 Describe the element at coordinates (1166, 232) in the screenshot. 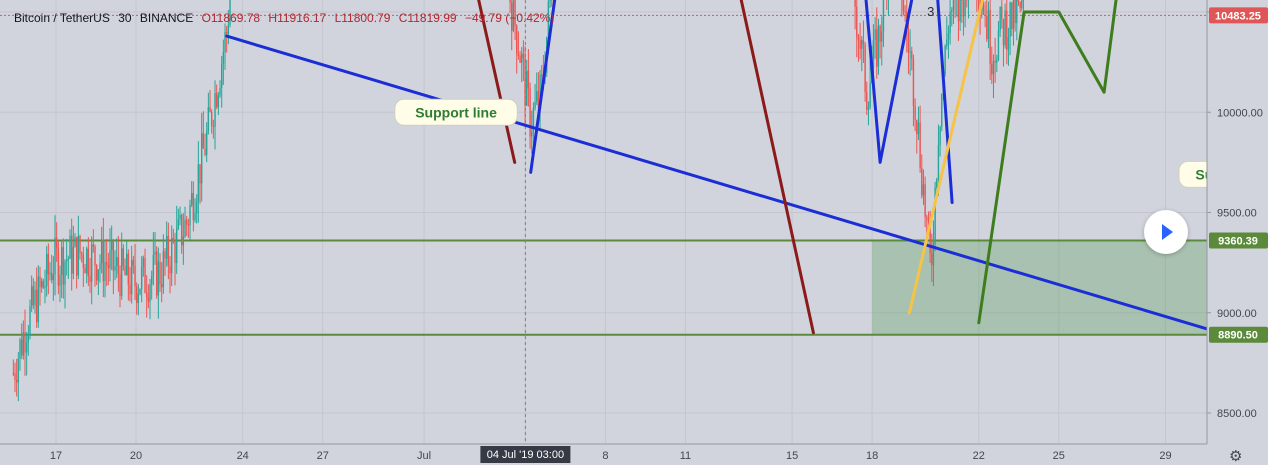

I see `play-icon` at that location.